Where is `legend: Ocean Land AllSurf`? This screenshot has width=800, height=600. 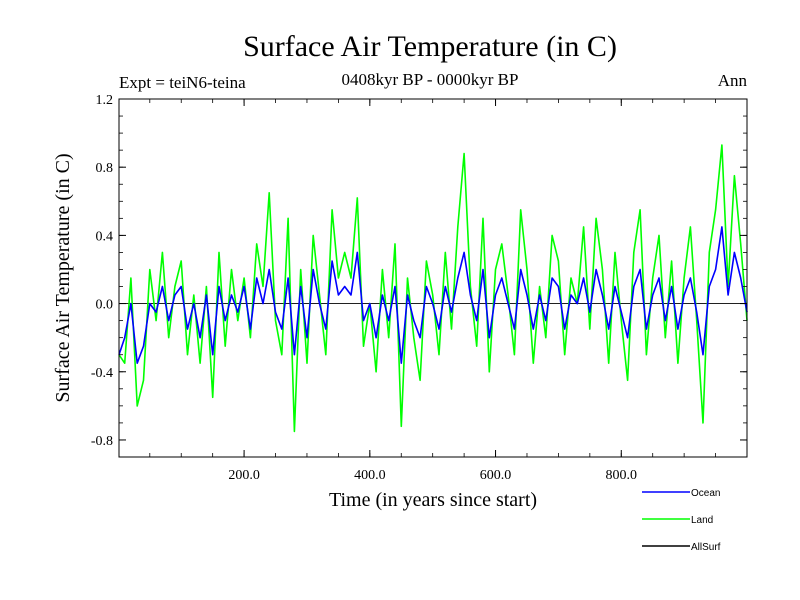 legend: Ocean Land AllSurf is located at coordinates (681, 520).